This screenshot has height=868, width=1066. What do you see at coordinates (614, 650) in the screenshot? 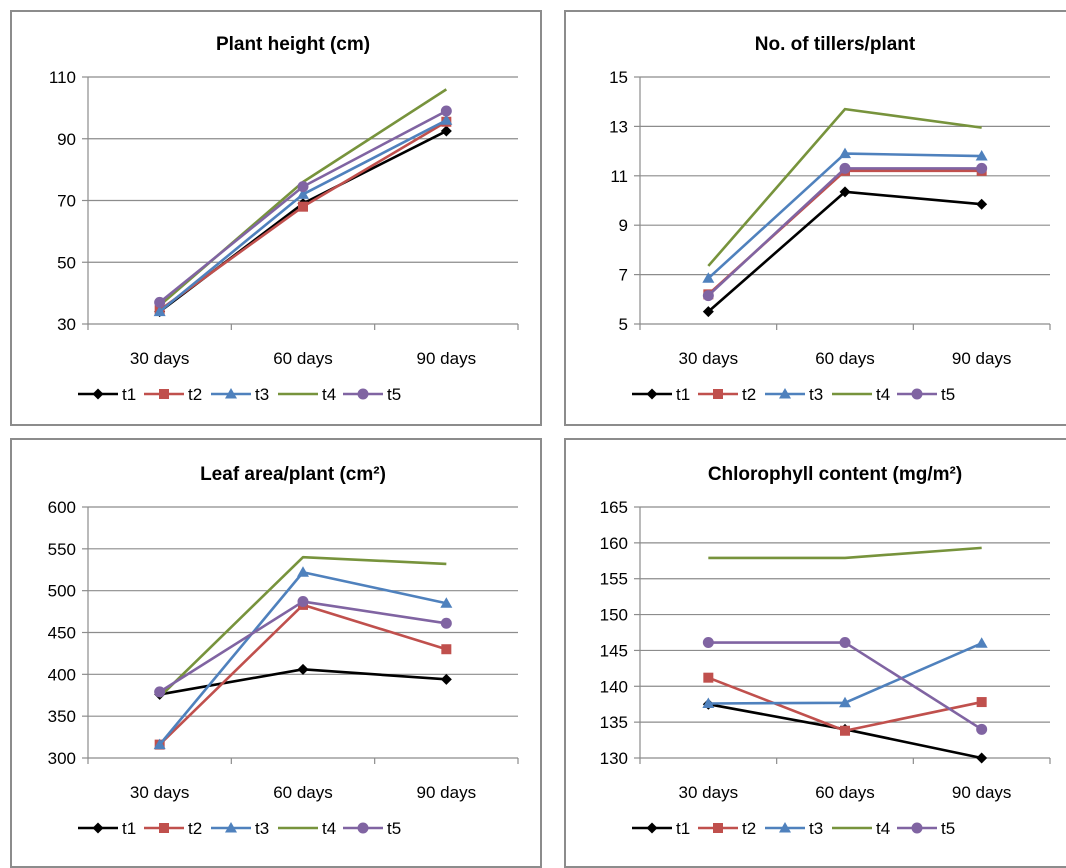
I see `y-tick-label: 145` at bounding box center [614, 650].